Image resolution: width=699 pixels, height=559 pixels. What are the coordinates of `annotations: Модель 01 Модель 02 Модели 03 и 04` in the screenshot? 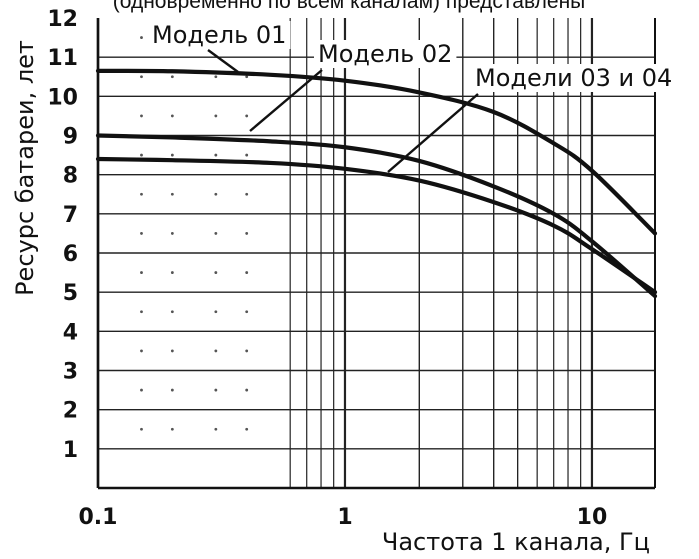 It's located at (412, 56).